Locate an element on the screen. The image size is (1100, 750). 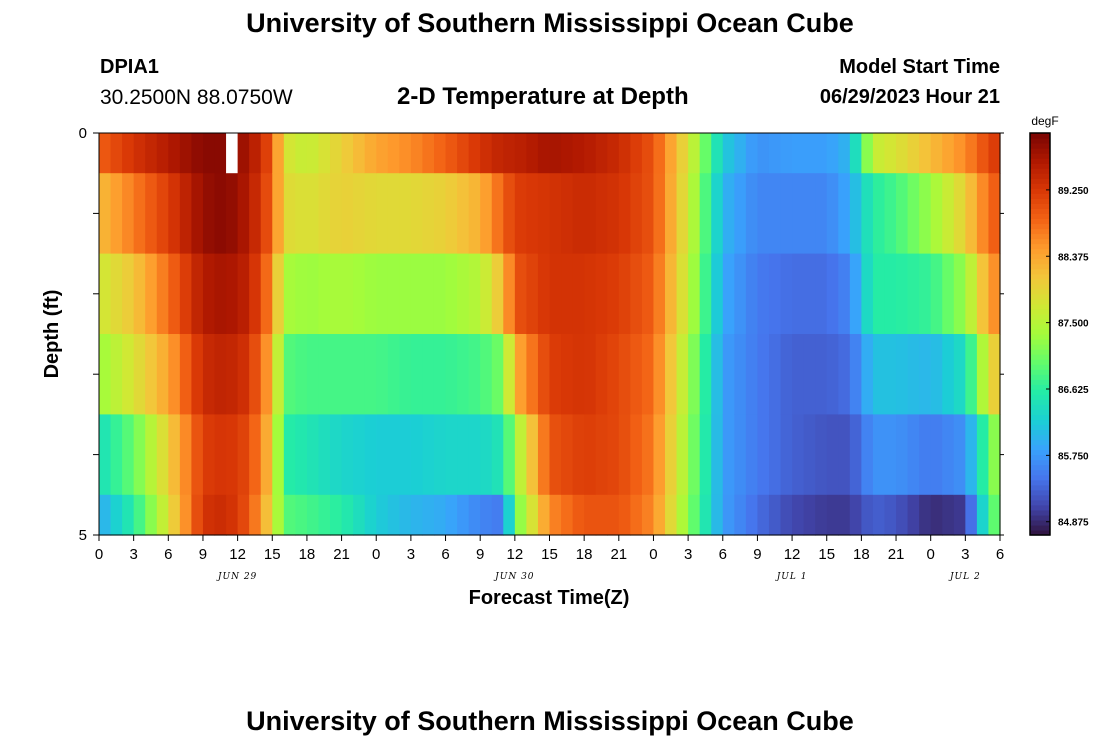
x-tick-label: 18 is located at coordinates (307, 554).